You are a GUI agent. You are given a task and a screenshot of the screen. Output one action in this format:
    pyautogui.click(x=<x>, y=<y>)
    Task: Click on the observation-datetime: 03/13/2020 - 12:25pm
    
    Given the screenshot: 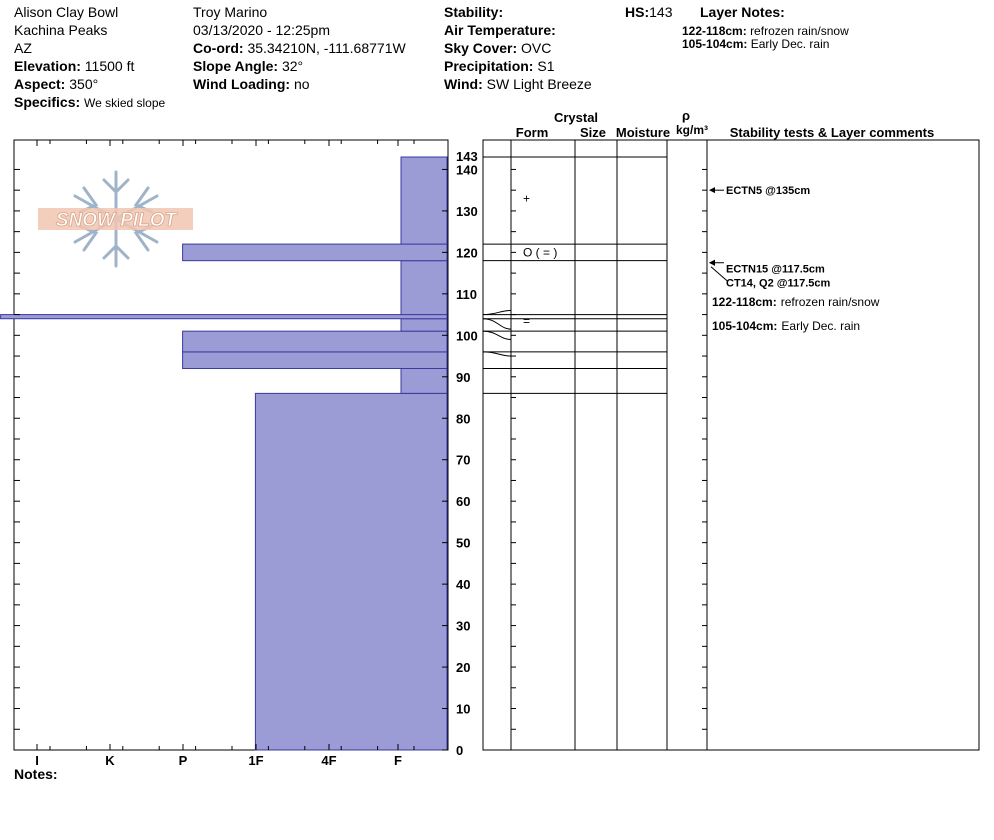 What is the action you would take?
    pyautogui.click(x=261, y=30)
    